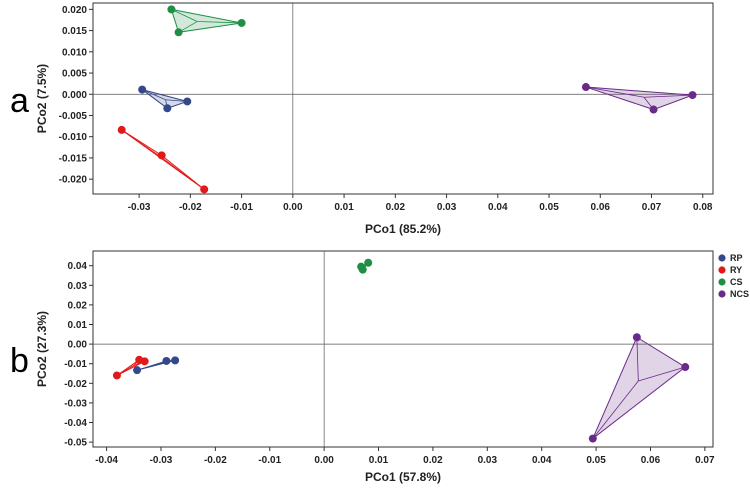  Describe the element at coordinates (78, 286) in the screenshot. I see `y-tick-label: 0.03` at that location.